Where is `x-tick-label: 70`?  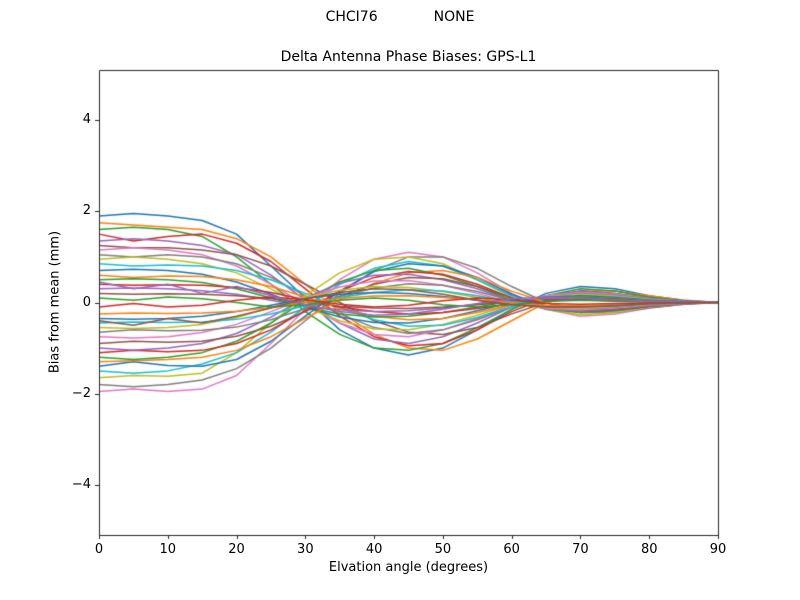 x-tick-label: 70 is located at coordinates (580, 549).